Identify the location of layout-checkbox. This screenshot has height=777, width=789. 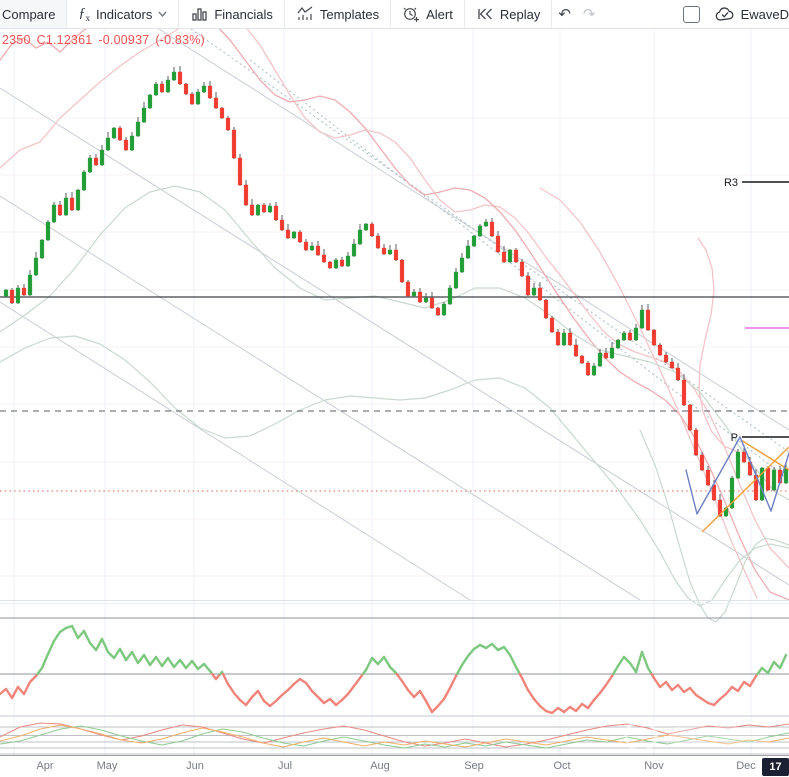
(691, 14).